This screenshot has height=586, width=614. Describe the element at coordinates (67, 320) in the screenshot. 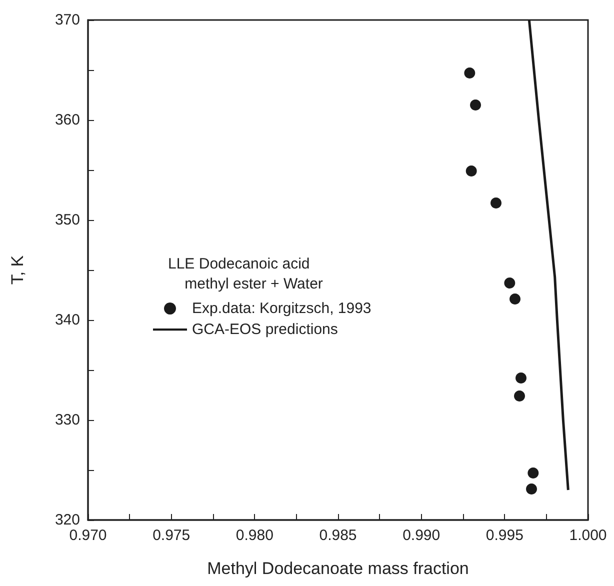

I see `y-tick-label: 340` at that location.